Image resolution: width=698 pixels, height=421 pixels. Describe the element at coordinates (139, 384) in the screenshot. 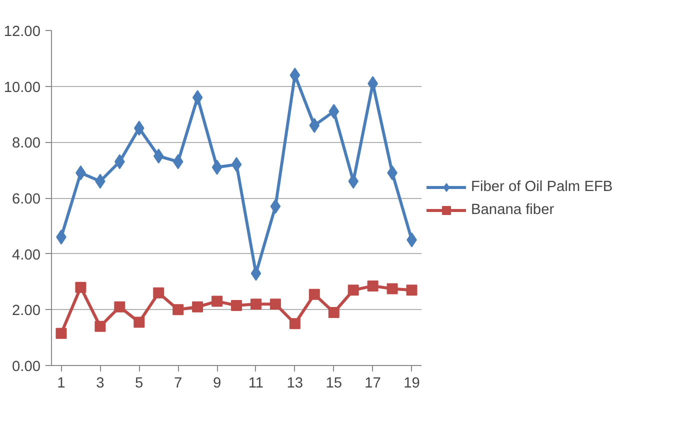

I see `x-tick-label: 5` at that location.